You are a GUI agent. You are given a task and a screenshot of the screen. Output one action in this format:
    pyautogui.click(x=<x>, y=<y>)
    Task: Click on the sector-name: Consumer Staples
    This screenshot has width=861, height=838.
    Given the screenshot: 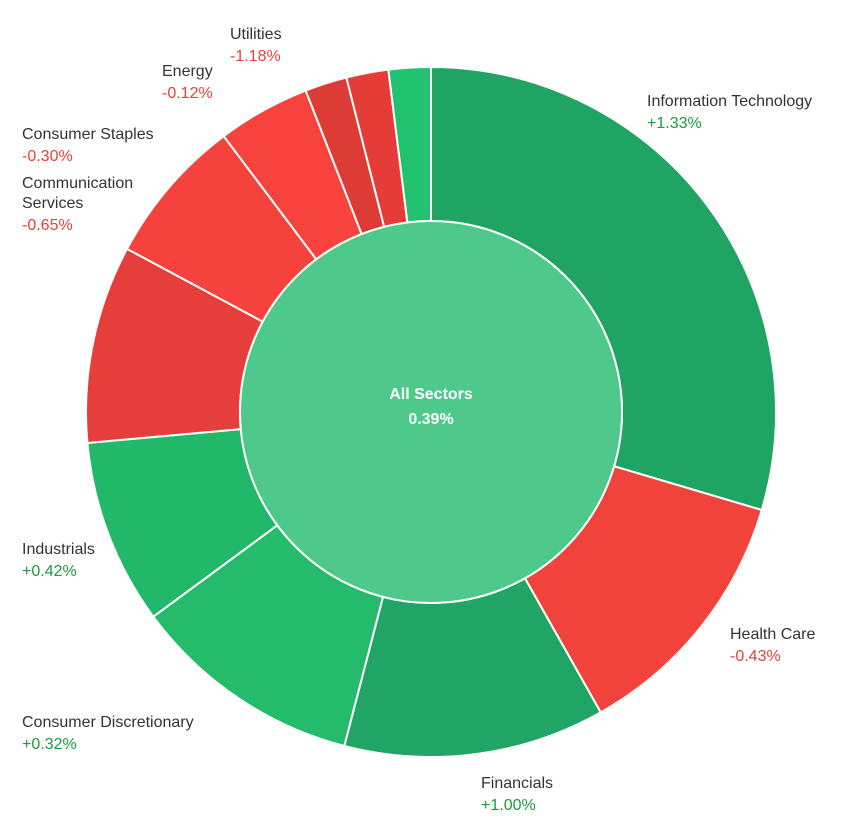 What is the action you would take?
    pyautogui.click(x=88, y=134)
    